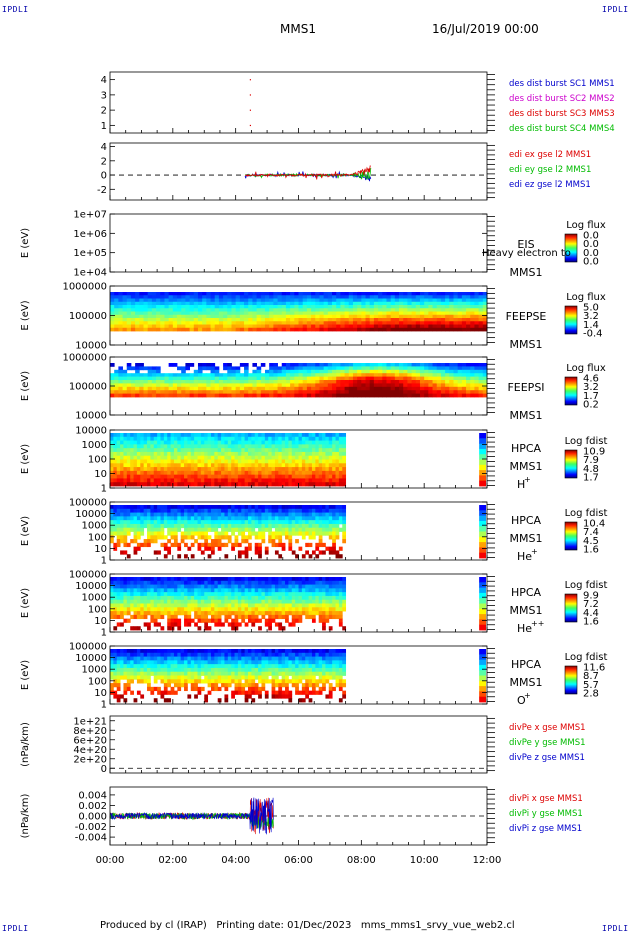 This screenshot has width=630, height=934. Describe the element at coordinates (526, 448) in the screenshot. I see `hpca_h-instrument-label: HPCA` at that location.